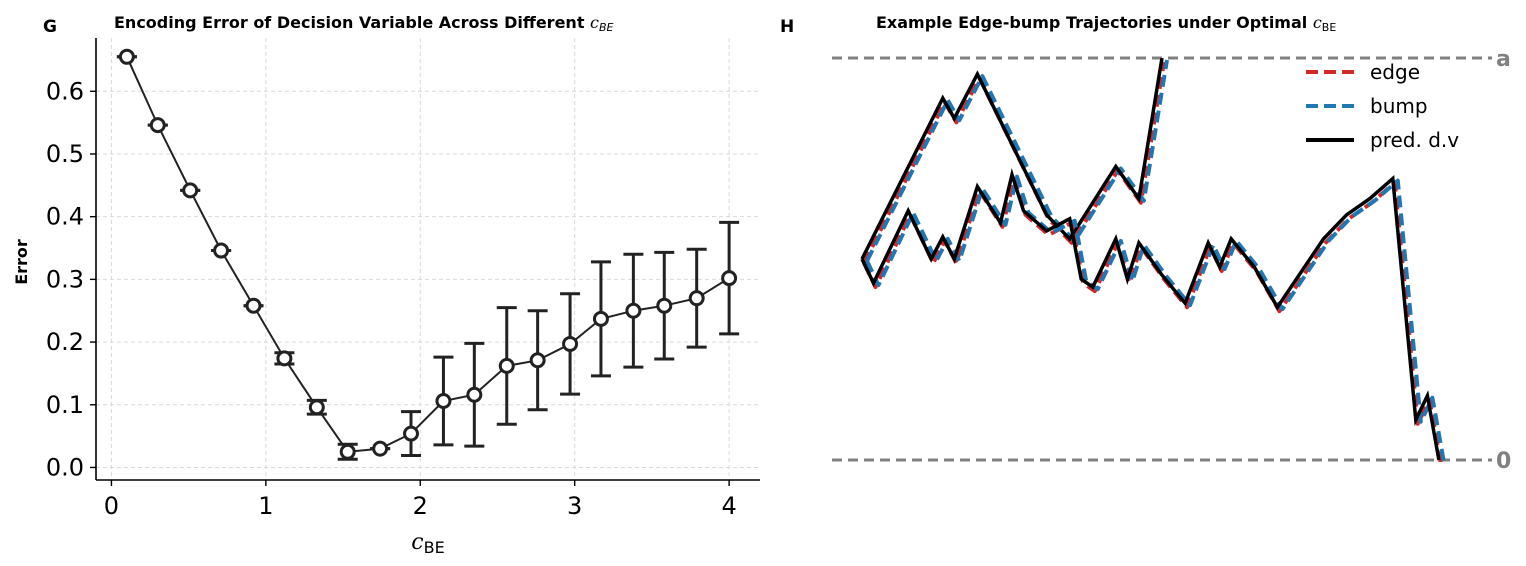  I want to click on panel-letter-g: G, so click(50, 27).